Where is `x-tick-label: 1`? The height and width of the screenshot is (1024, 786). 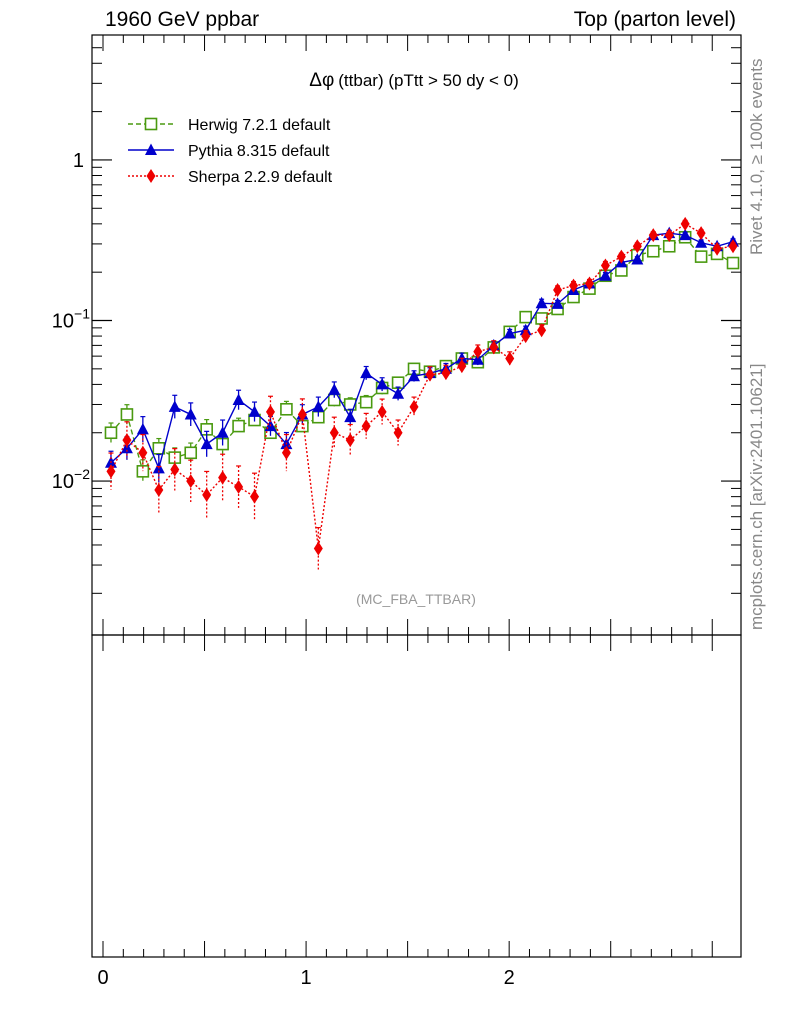 x-tick-label: 1 is located at coordinates (306, 978).